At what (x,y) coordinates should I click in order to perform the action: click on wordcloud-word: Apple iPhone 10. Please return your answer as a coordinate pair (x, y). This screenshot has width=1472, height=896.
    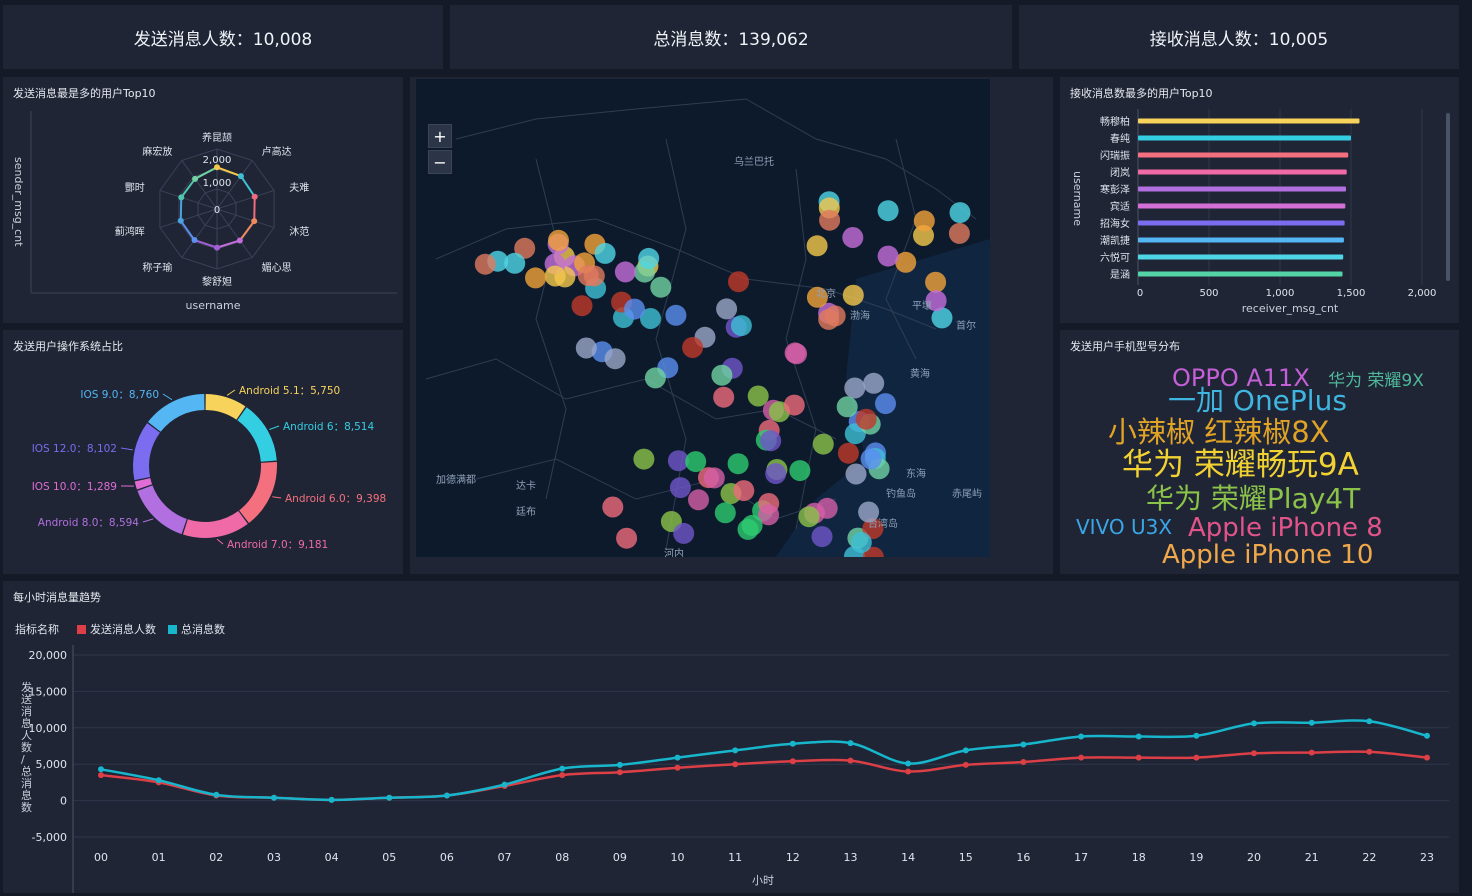
    Looking at the image, I should click on (1267, 555).